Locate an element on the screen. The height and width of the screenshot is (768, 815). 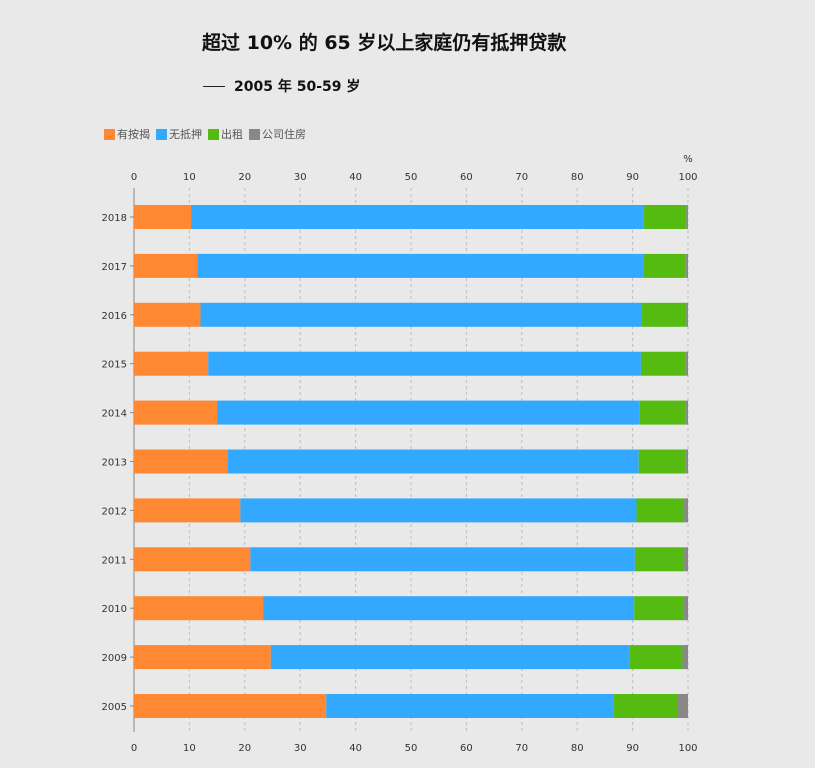
subtitle-dash-icon is located at coordinates (214, 86).